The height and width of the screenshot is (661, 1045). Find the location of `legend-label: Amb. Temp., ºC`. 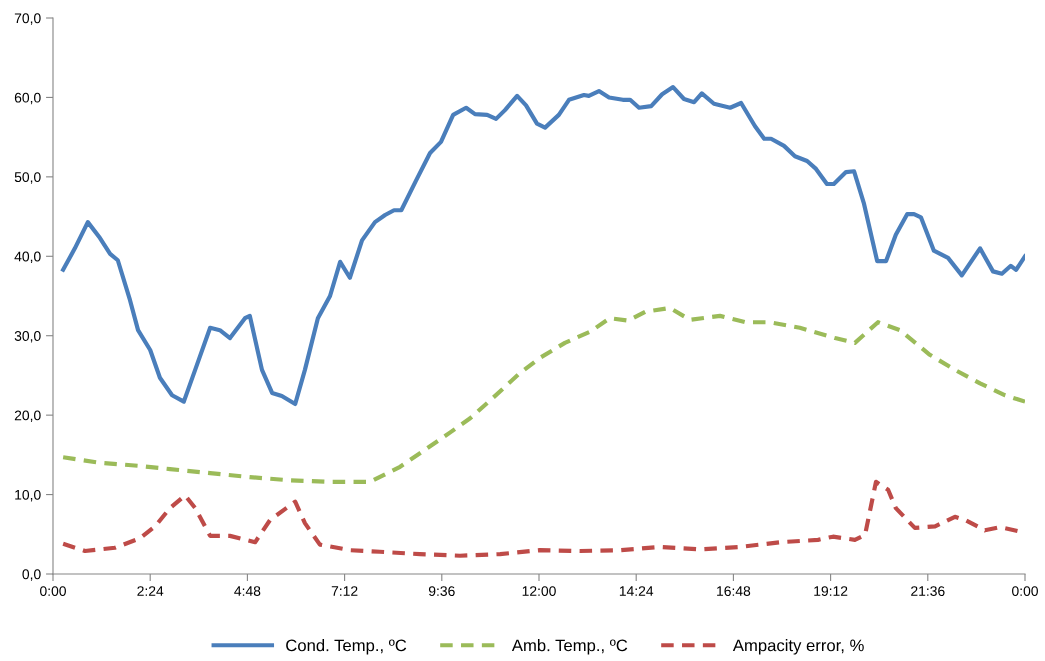

legend-label: Amb. Temp., ºC is located at coordinates (569, 647).